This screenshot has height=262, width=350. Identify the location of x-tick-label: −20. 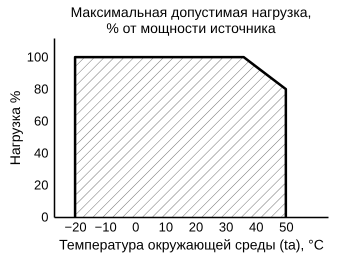
(75, 227).